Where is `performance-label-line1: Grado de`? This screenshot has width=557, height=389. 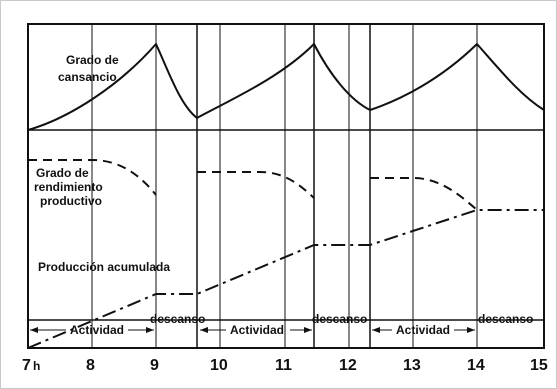 performance-label-line1: Grado de is located at coordinates (62, 173).